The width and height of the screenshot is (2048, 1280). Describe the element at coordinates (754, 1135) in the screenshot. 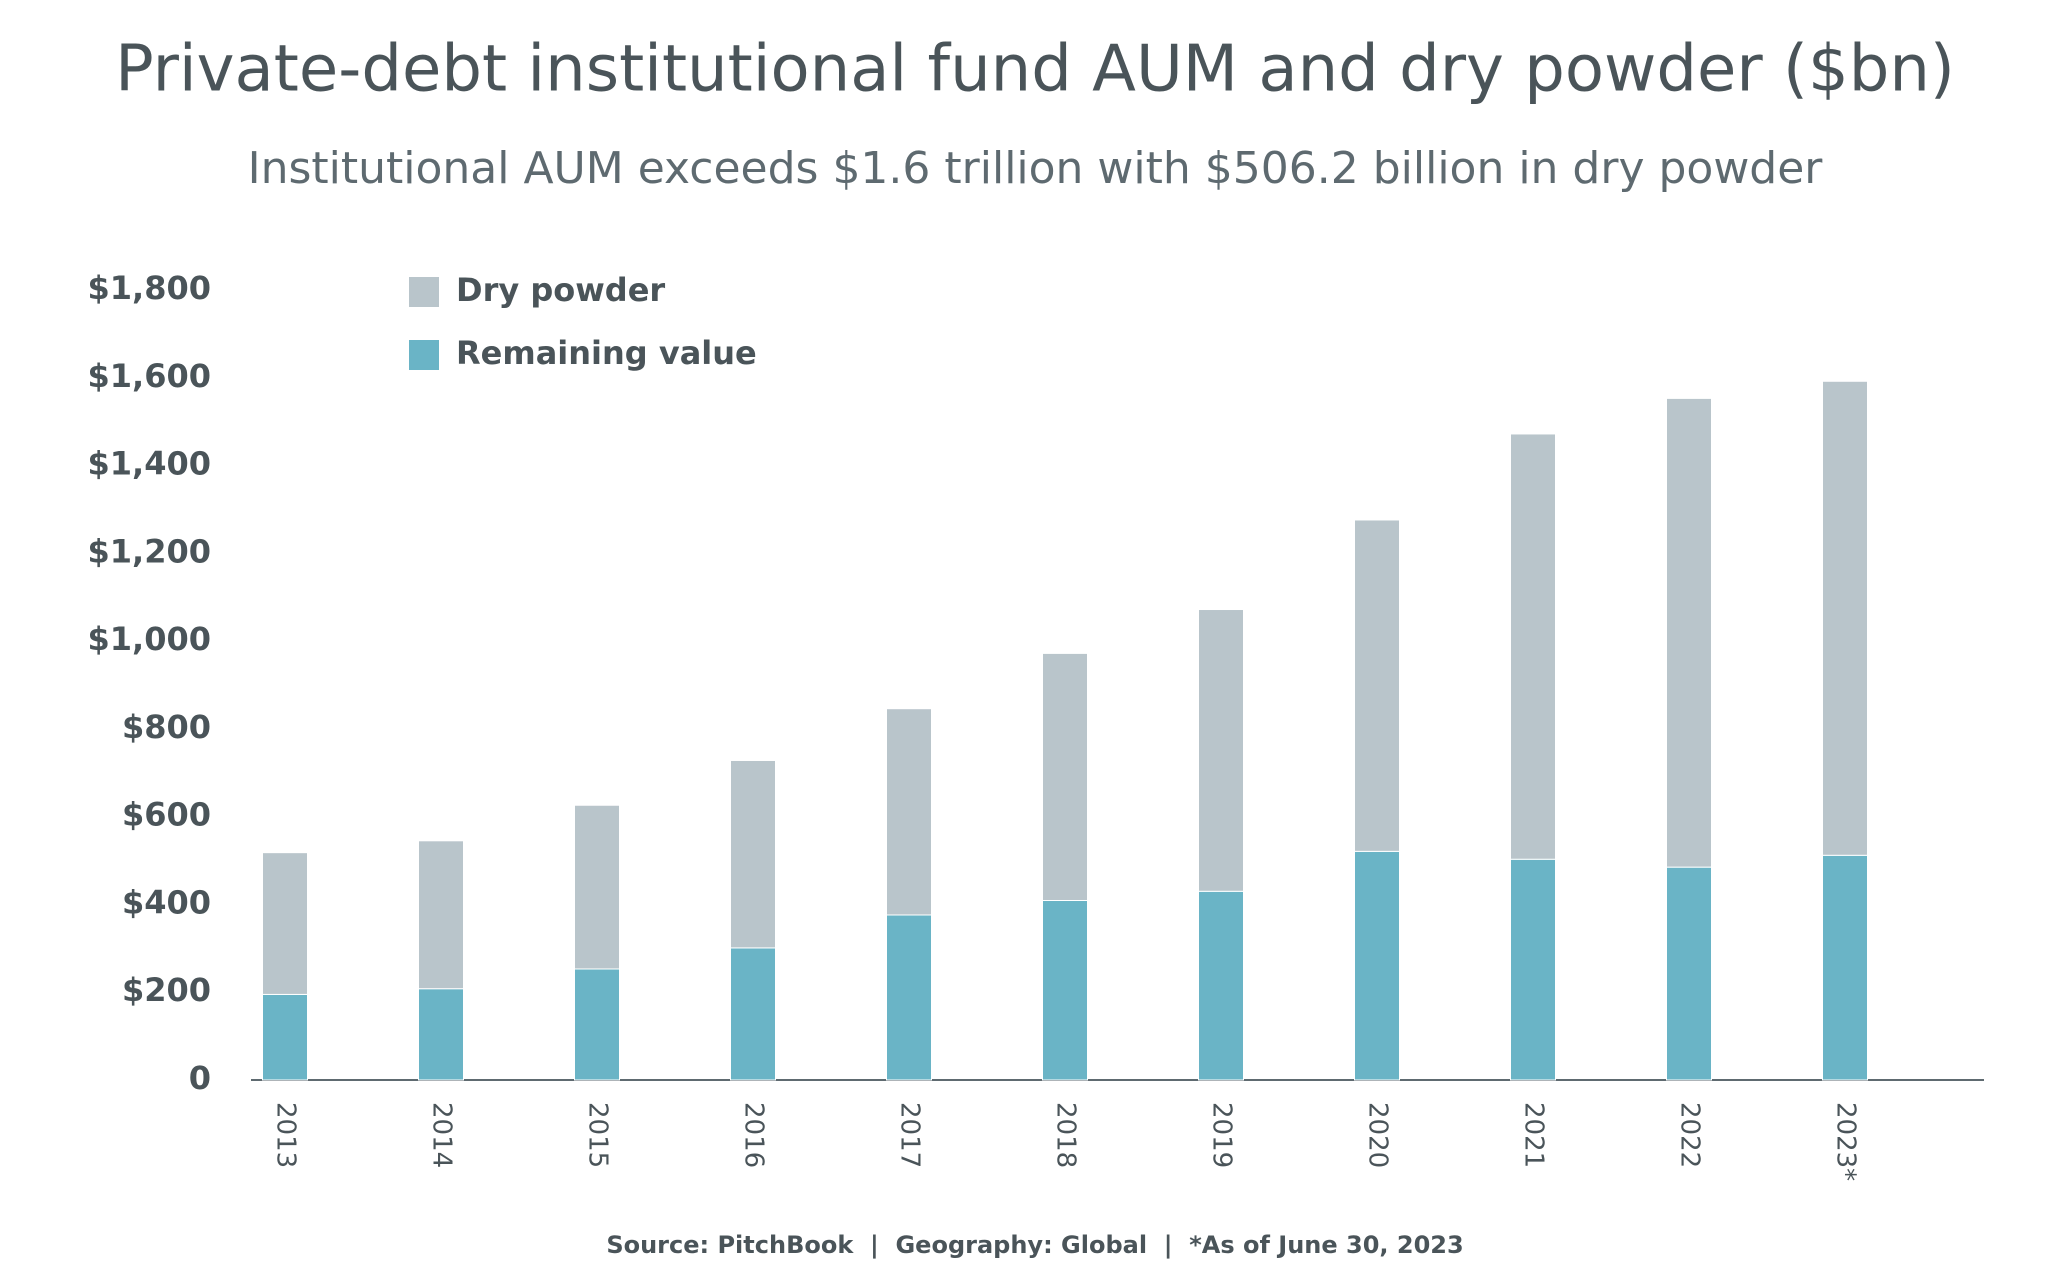

I see `x-tick-label: 2016` at that location.